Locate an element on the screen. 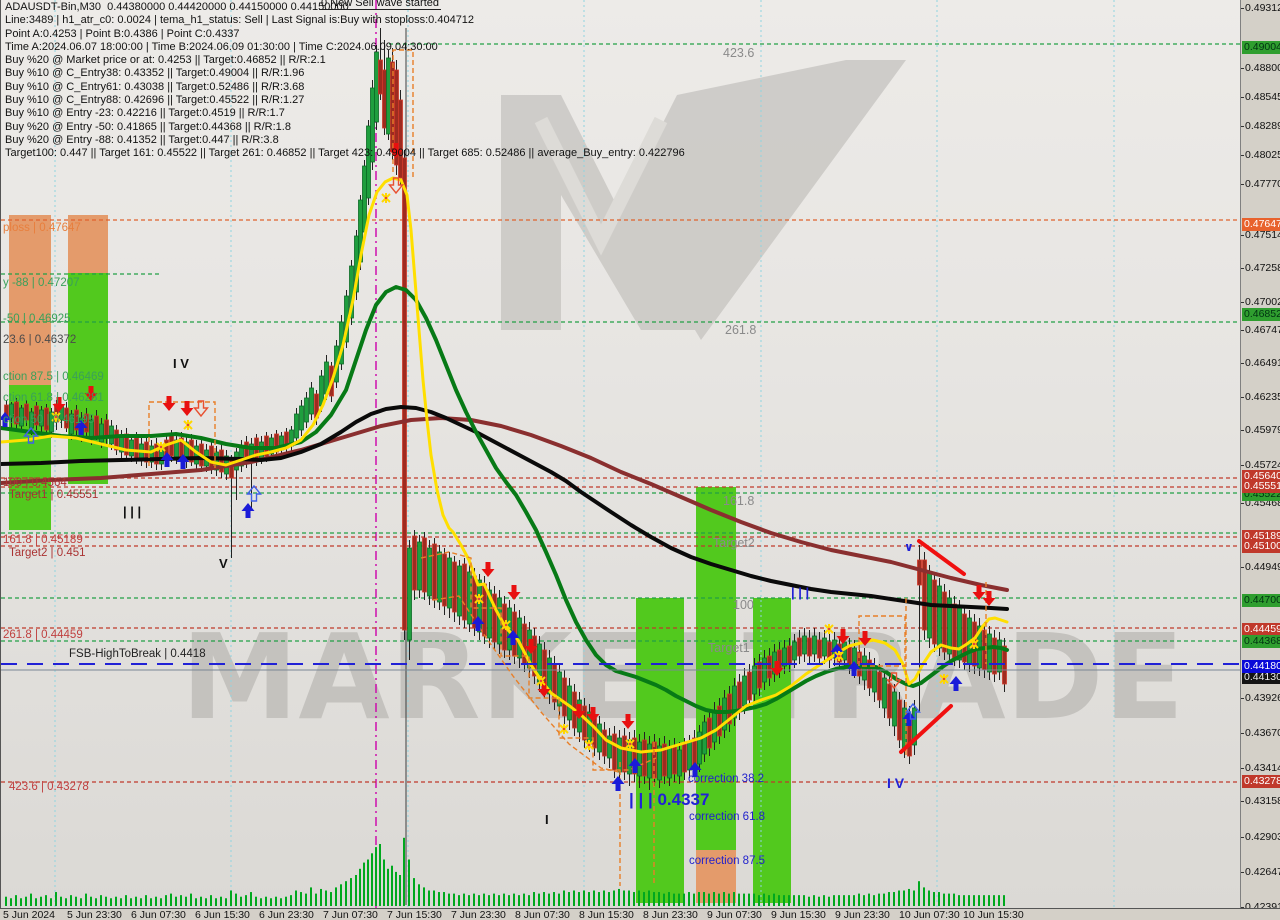 This screenshot has height=920, width=1280. price-tick-label: 0.47514 is located at coordinates (1262, 235).